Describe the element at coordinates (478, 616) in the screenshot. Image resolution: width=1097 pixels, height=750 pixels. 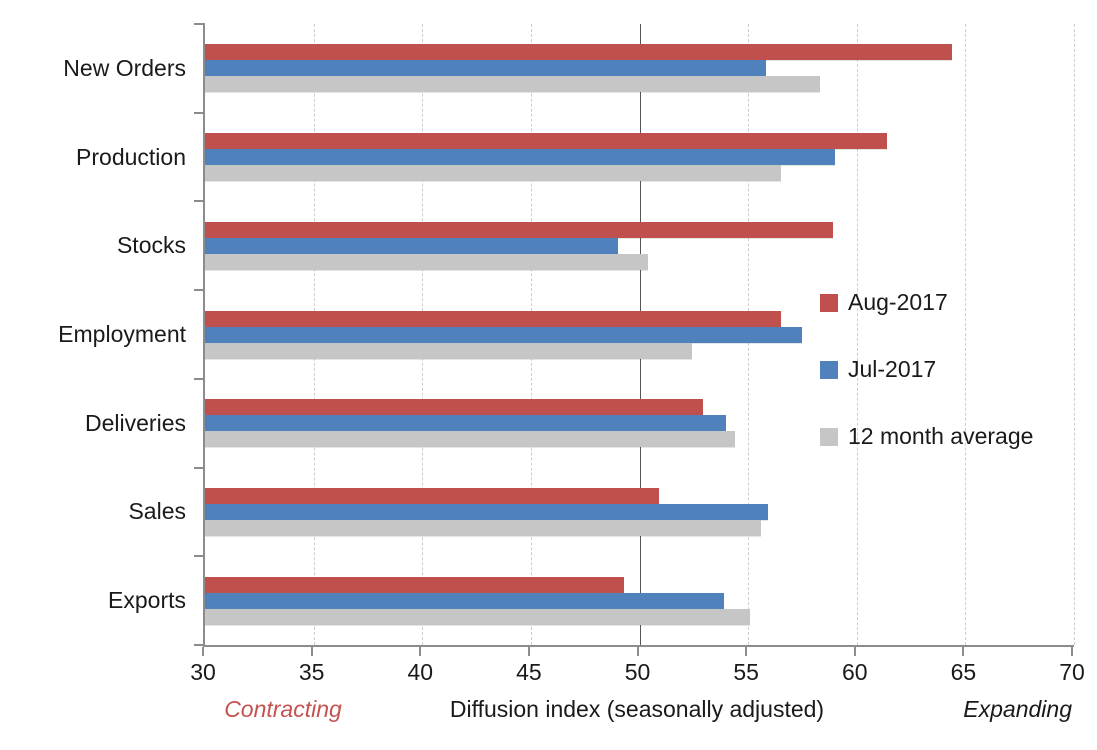
I see `bar-exports-12-month-average` at that location.